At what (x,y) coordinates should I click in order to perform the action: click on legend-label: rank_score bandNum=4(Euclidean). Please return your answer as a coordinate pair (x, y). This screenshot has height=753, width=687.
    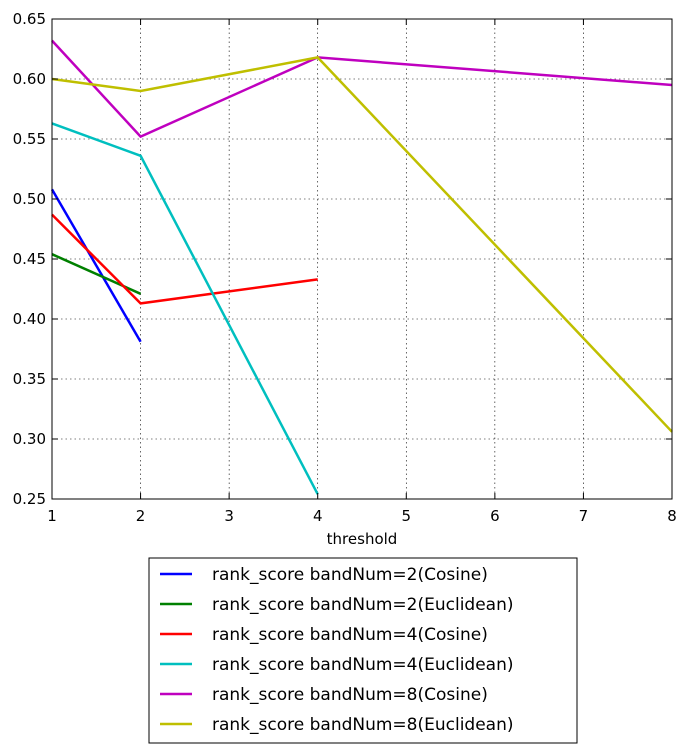
    Looking at the image, I should click on (363, 665).